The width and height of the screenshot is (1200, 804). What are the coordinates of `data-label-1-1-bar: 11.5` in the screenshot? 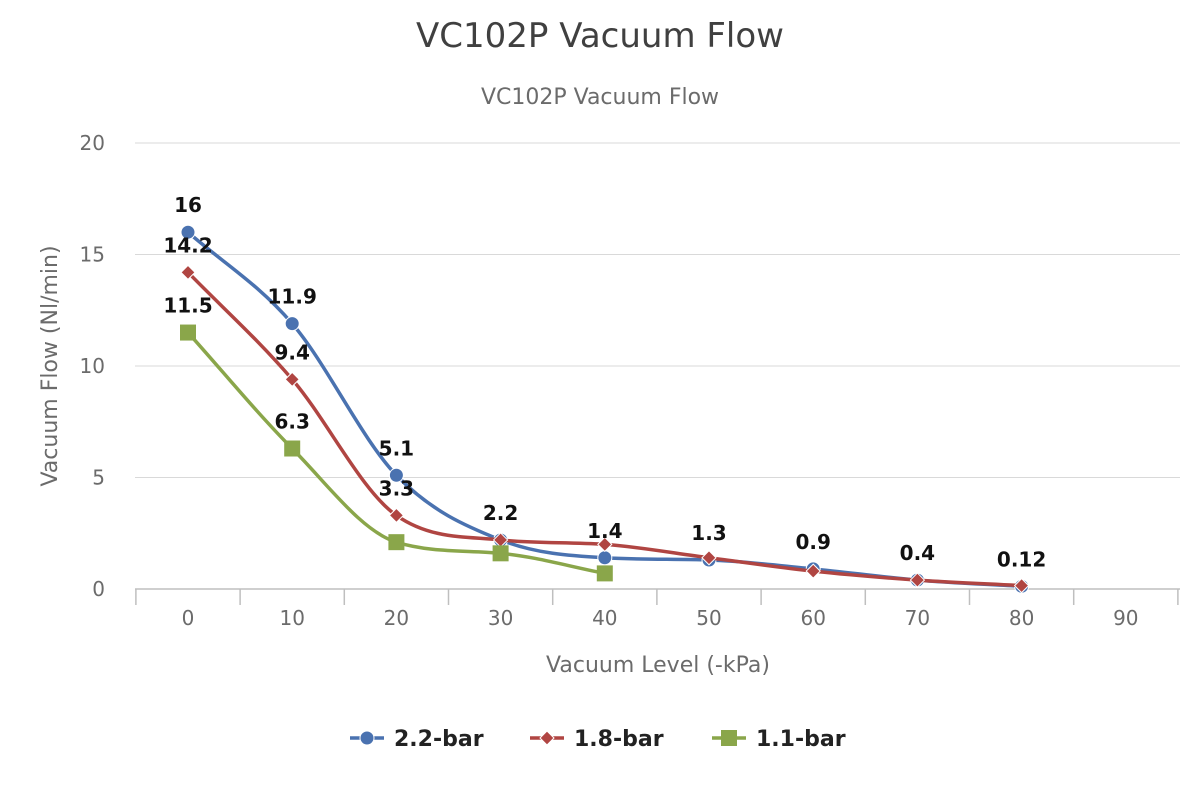 It's located at (187, 306).